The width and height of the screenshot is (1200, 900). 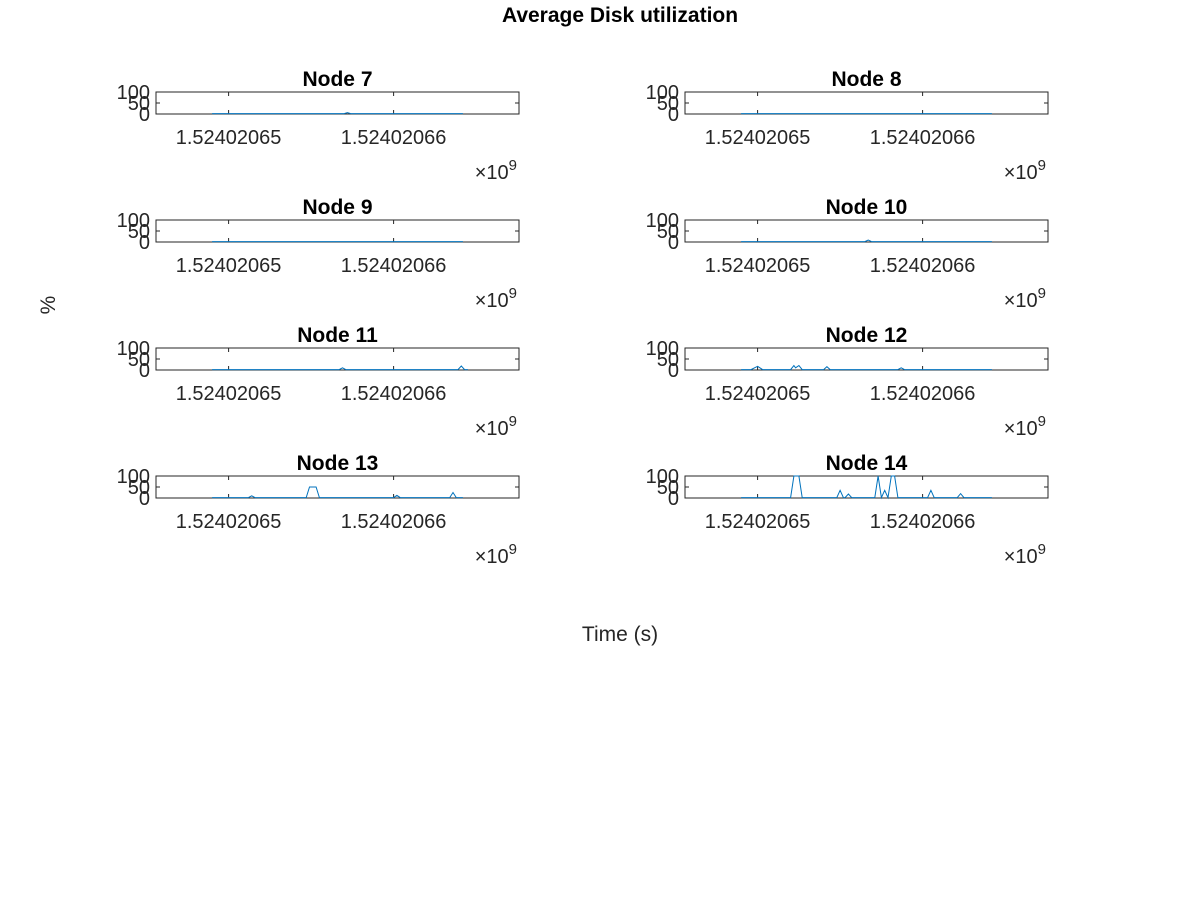 I want to click on subplot-title: Node 14, so click(x=867, y=463).